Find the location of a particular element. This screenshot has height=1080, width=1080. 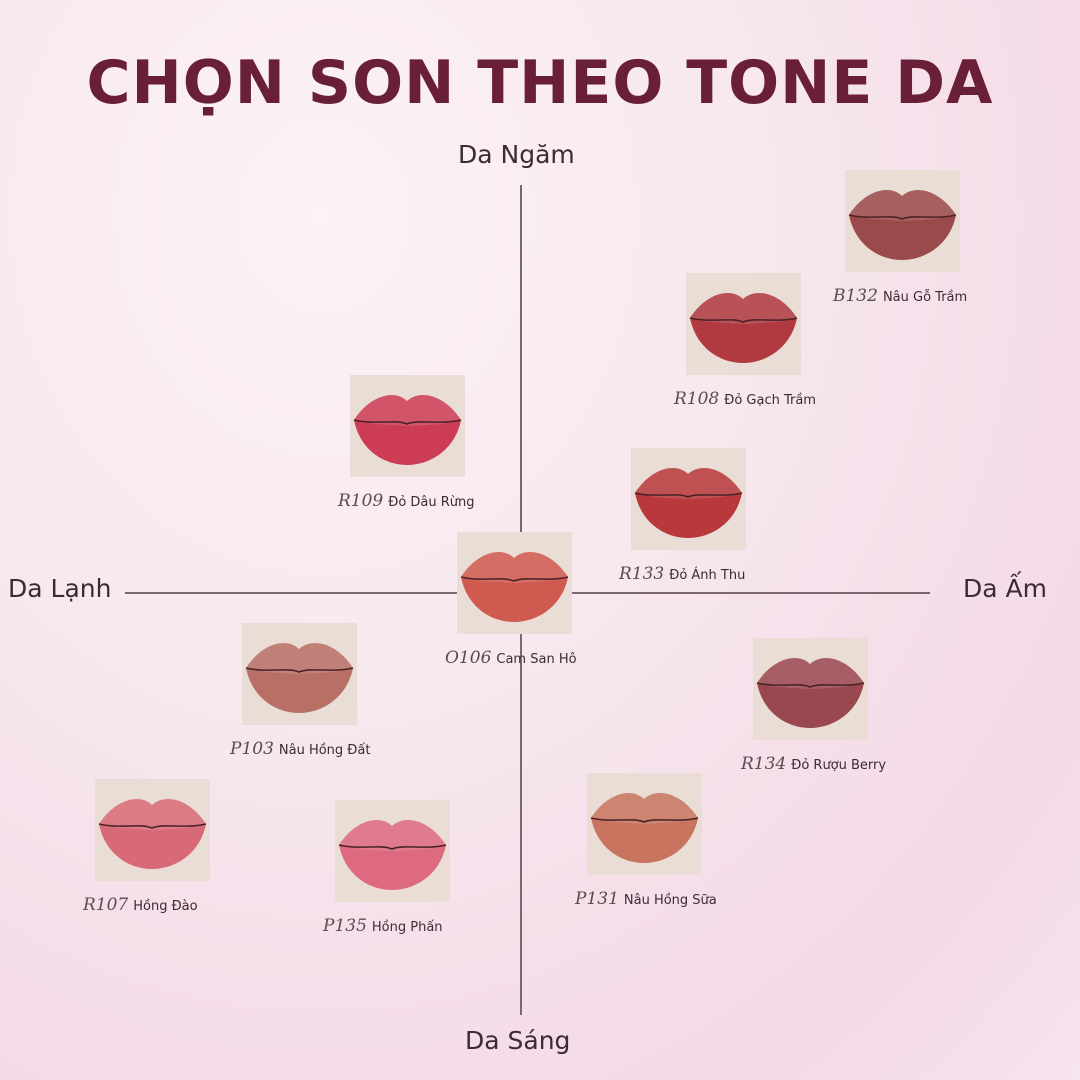

lipstick-name: Nâu Gỗ Trầm is located at coordinates (925, 297).